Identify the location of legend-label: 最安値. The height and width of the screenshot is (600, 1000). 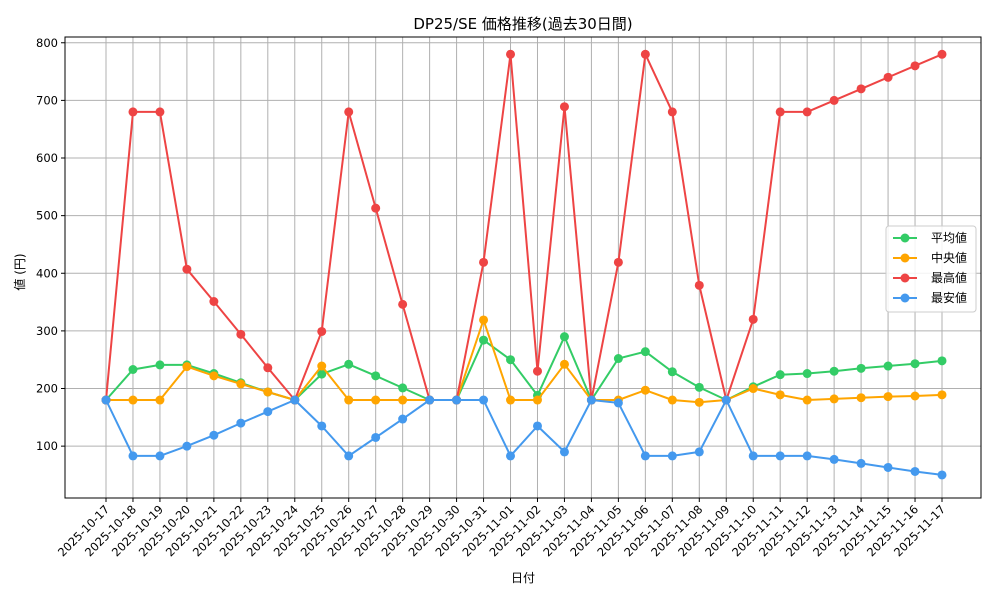
(949, 297).